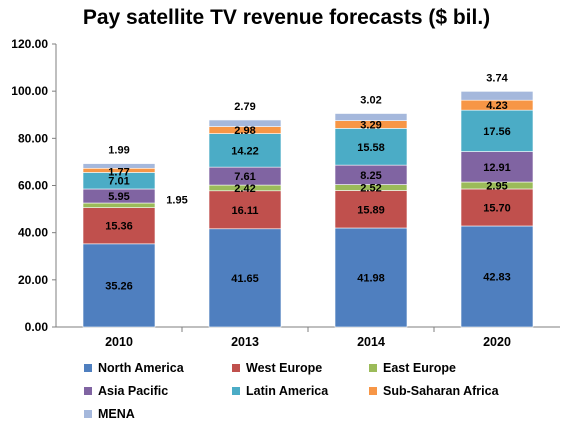 The width and height of the screenshot is (573, 431). I want to click on data-label: 2.95, so click(496, 186).